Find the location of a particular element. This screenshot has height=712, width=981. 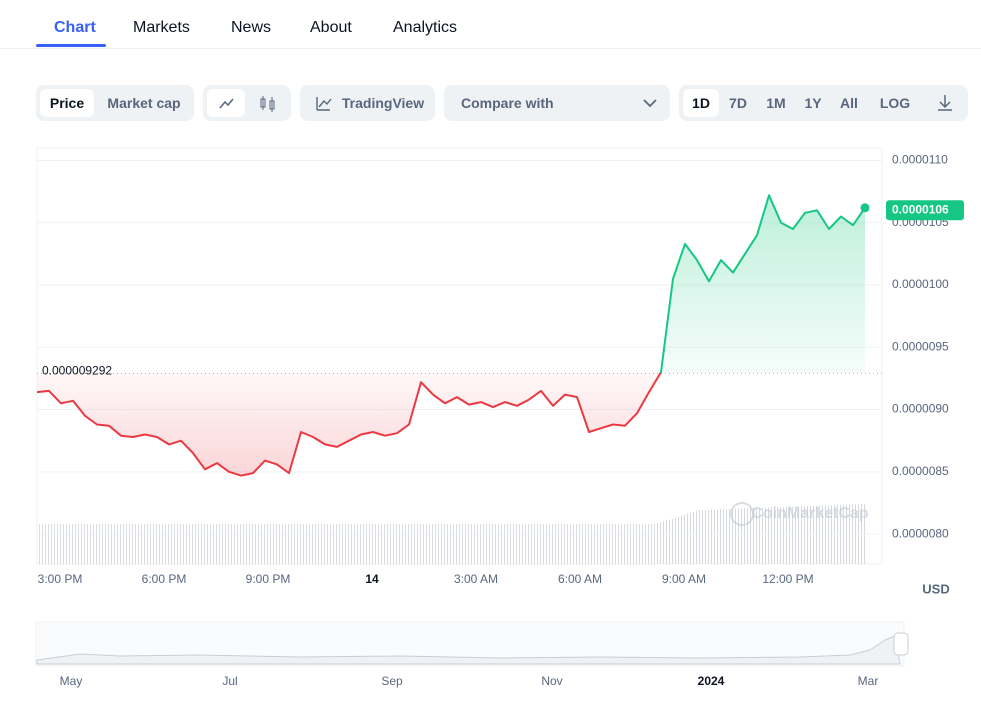

price-badge-label: 0.0000106 is located at coordinates (920, 209).